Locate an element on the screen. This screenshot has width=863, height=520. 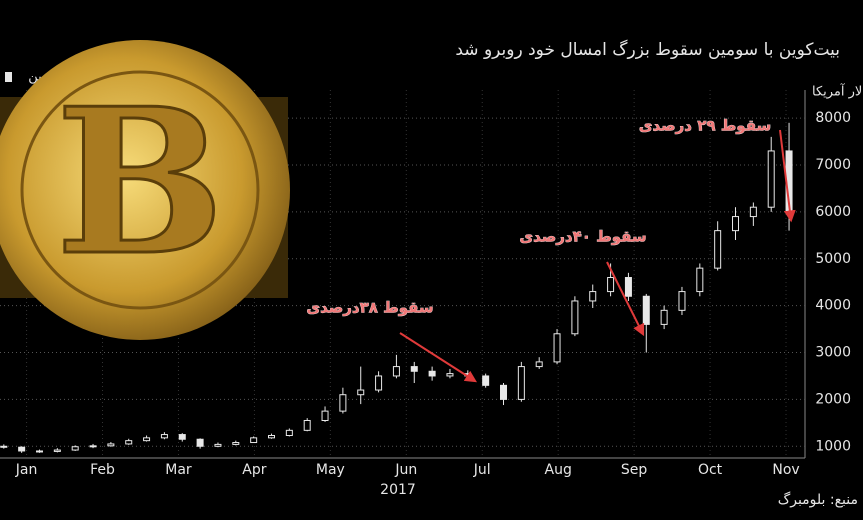
x-tick-label: Nov is located at coordinates (785, 470).